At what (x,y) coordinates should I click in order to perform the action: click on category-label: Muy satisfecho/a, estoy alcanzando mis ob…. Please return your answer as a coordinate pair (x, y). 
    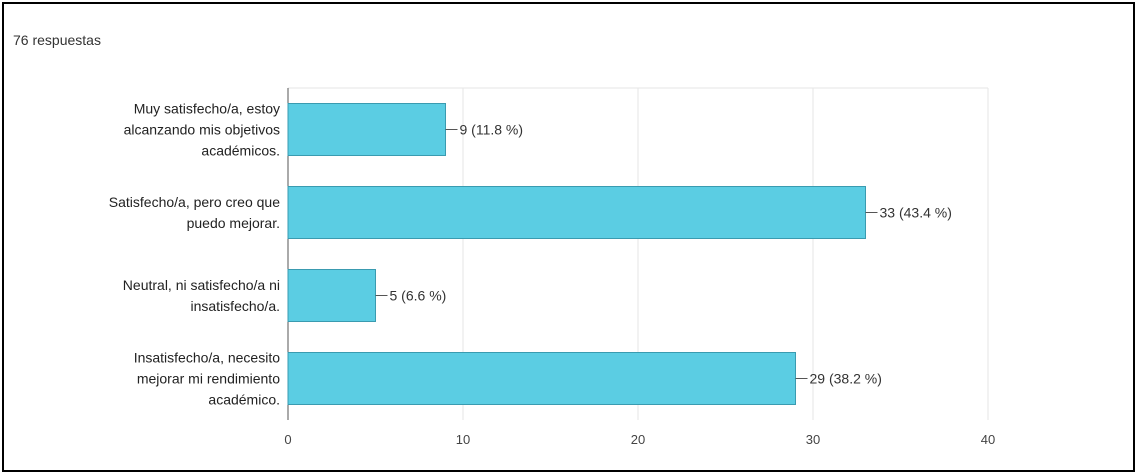
    Looking at the image, I should click on (202, 130).